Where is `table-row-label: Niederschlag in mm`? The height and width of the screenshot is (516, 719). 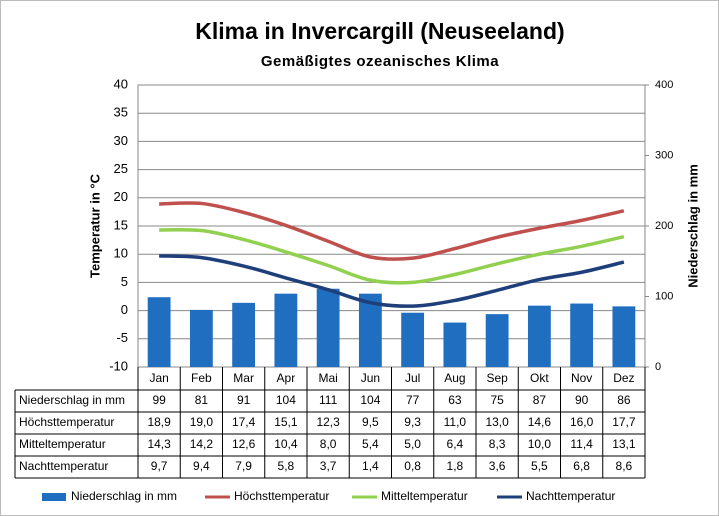
table-row-label: Niederschlag in mm is located at coordinates (72, 400).